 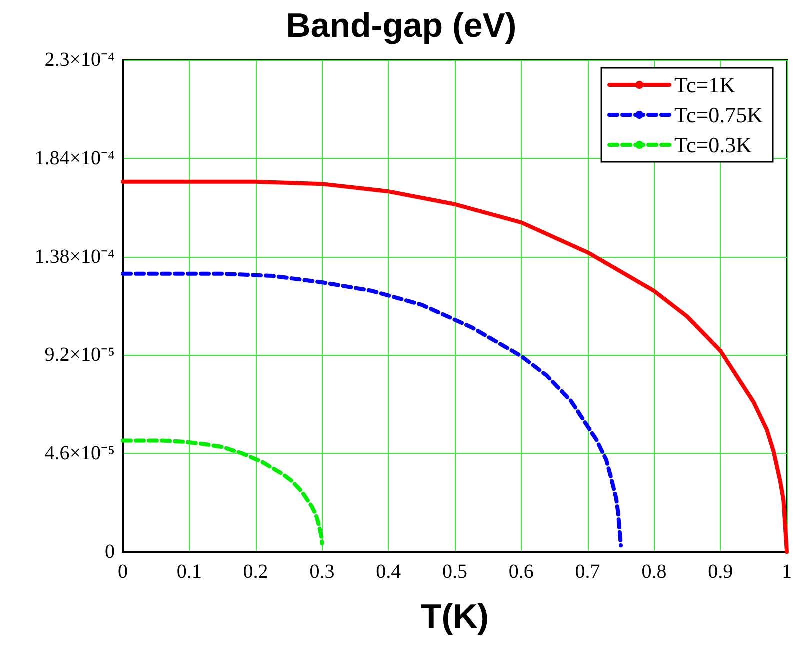 I want to click on chart-title: Band-gap (eV), so click(x=401, y=26).